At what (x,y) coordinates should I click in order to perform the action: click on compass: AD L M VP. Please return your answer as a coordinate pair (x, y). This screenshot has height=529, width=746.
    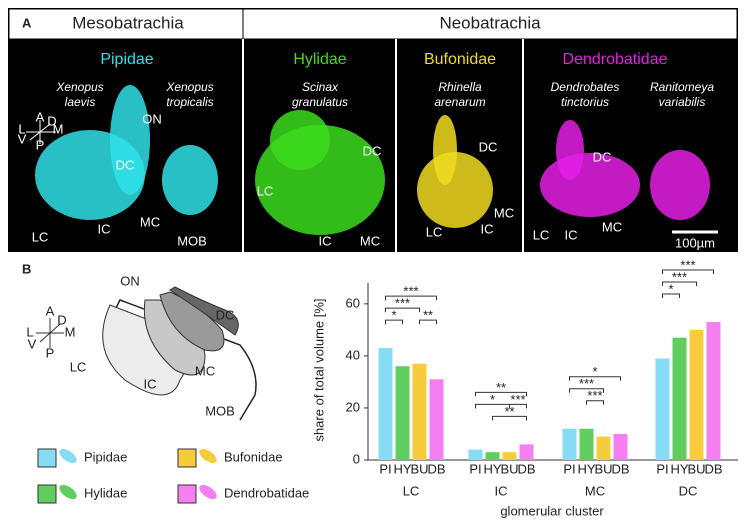
    Looking at the image, I should click on (50, 331).